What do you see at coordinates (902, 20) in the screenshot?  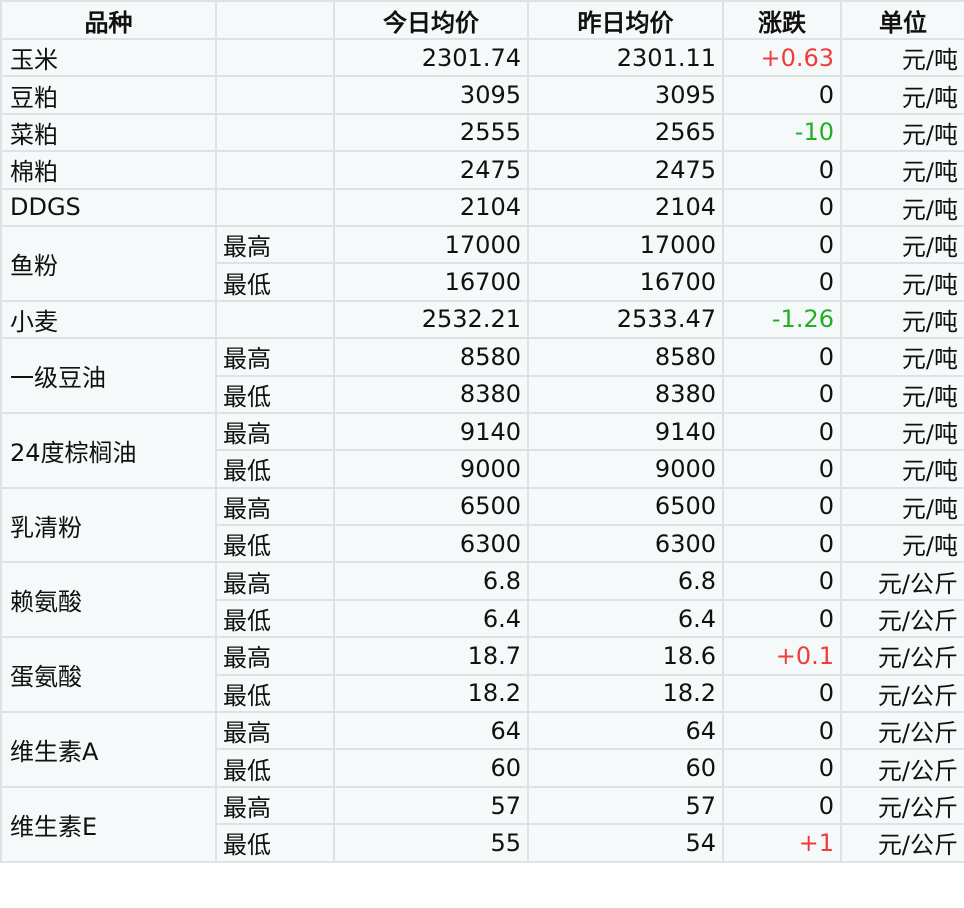 I see `header-unit: 单位` at bounding box center [902, 20].